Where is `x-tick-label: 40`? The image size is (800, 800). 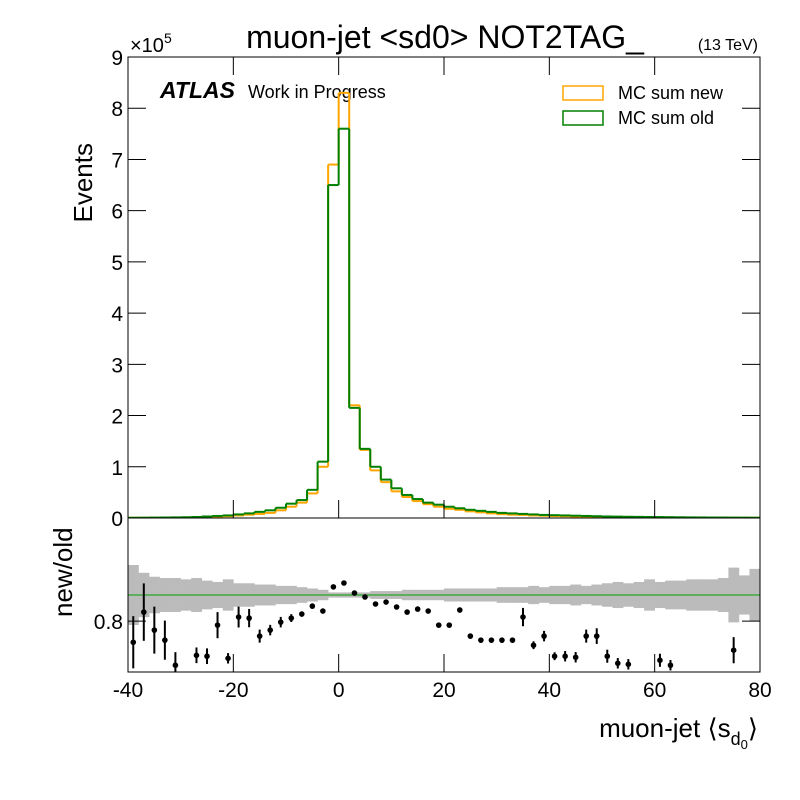
x-tick-label: 40 is located at coordinates (549, 690).